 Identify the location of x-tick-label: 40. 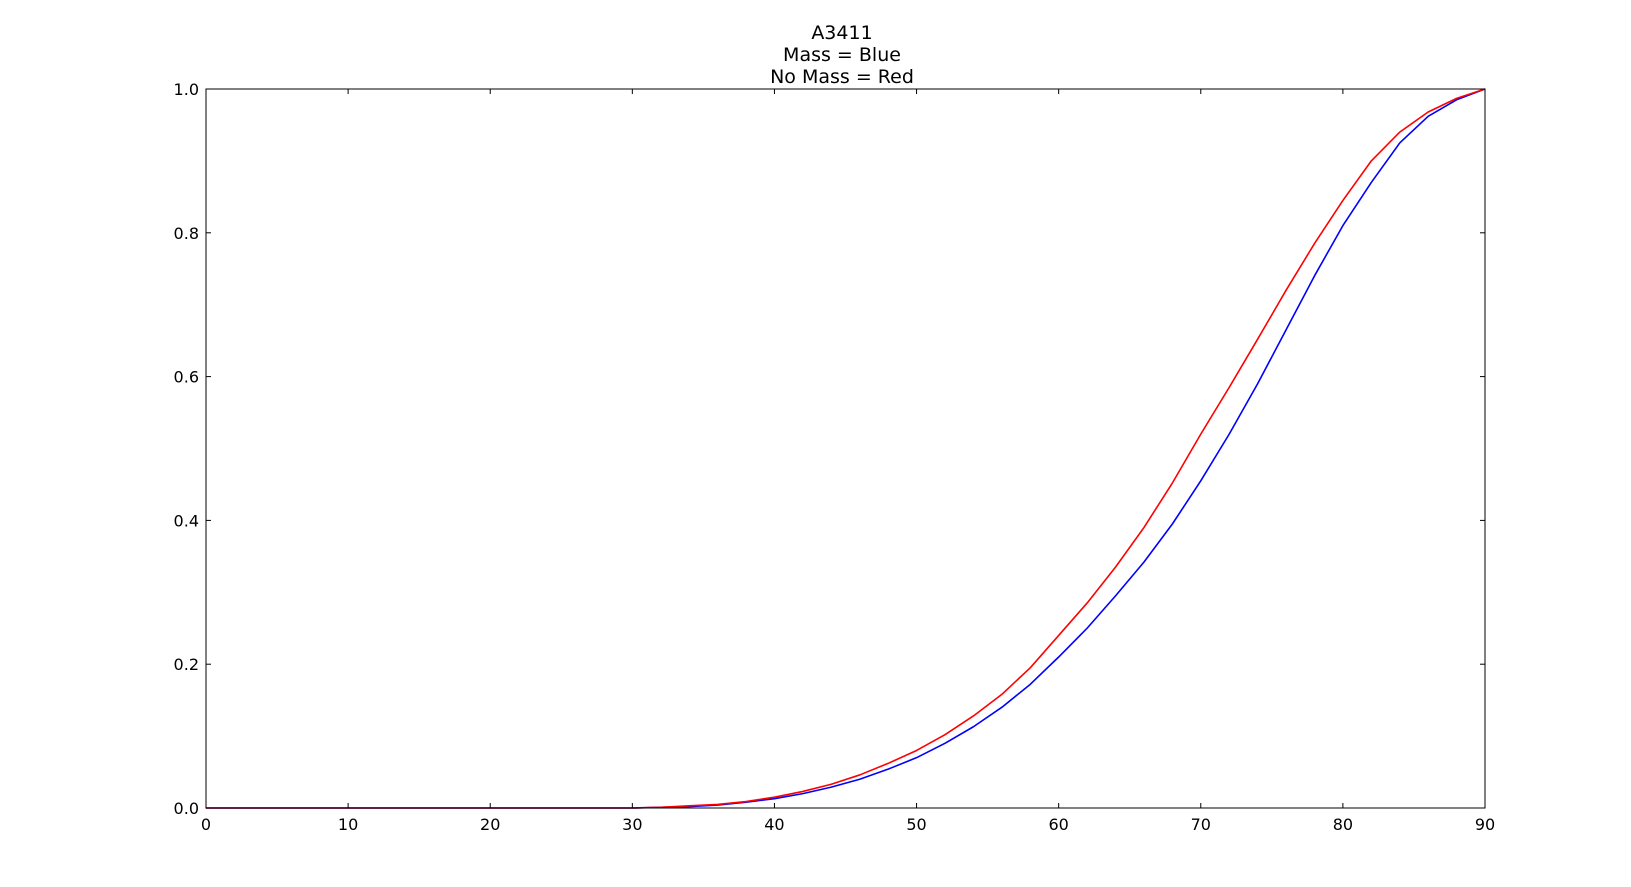
(774, 824).